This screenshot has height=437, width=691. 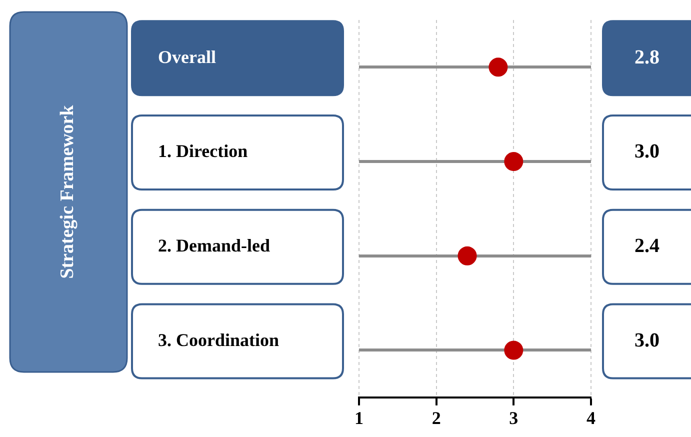 What do you see at coordinates (591, 418) in the screenshot?
I see `x-tick-label: 4` at bounding box center [591, 418].